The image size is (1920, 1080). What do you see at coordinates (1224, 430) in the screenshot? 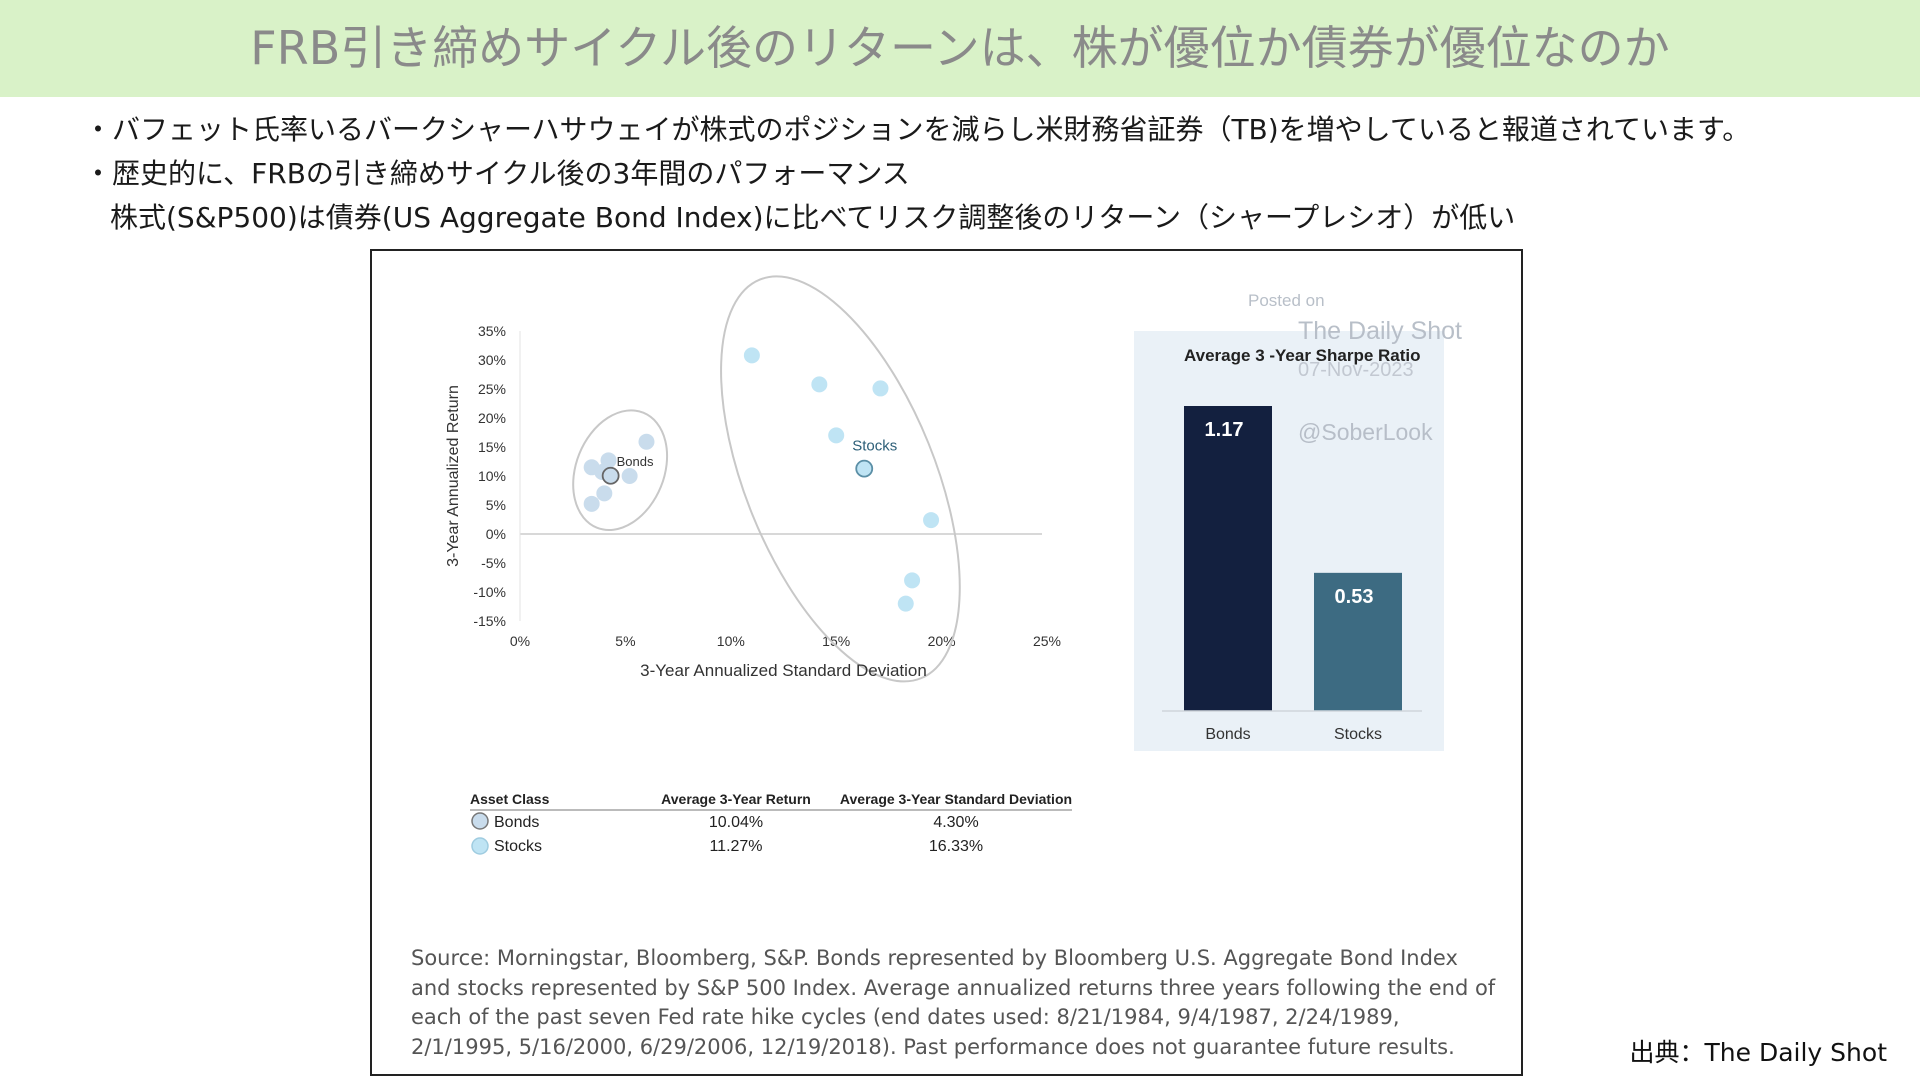
I see `bar-value-label: 1.17` at bounding box center [1224, 430].